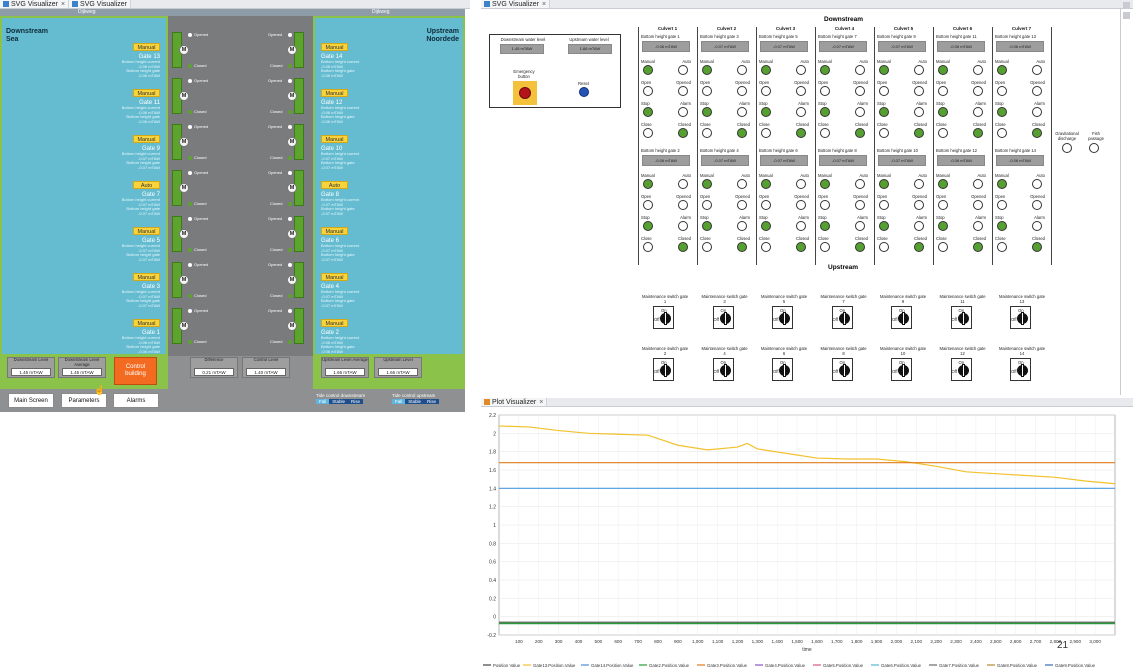 Image resolution: width=1133 pixels, height=672 pixels. I want to click on status-label: Close, so click(1000, 238).